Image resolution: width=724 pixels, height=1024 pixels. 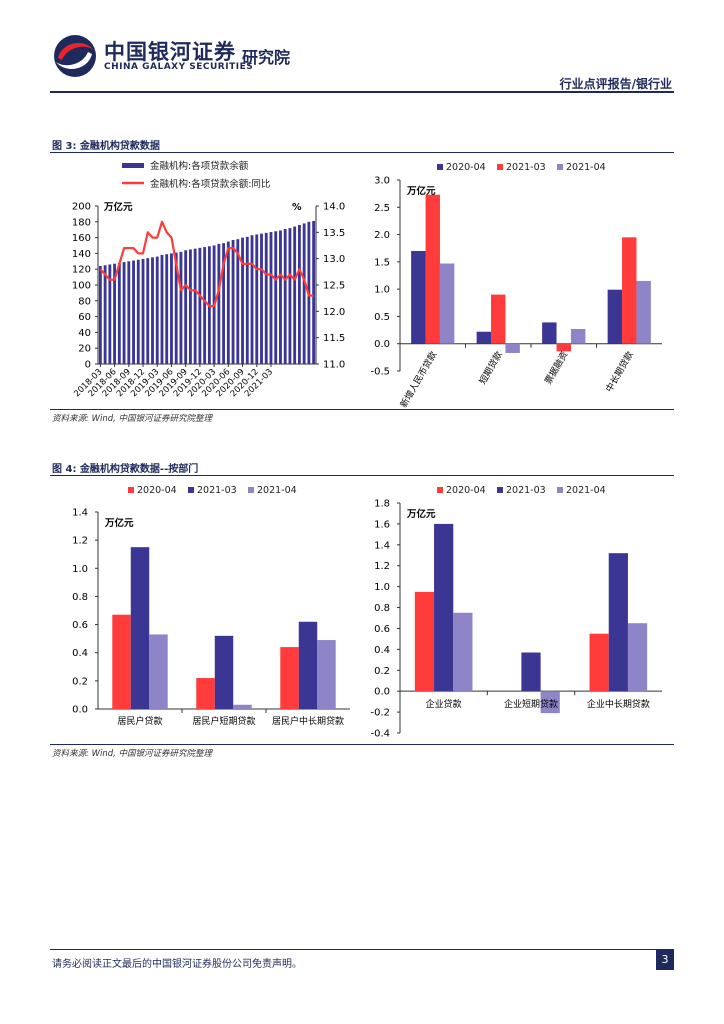 What do you see at coordinates (80, 597) in the screenshot?
I see `y-tick-label: 0.8` at bounding box center [80, 597].